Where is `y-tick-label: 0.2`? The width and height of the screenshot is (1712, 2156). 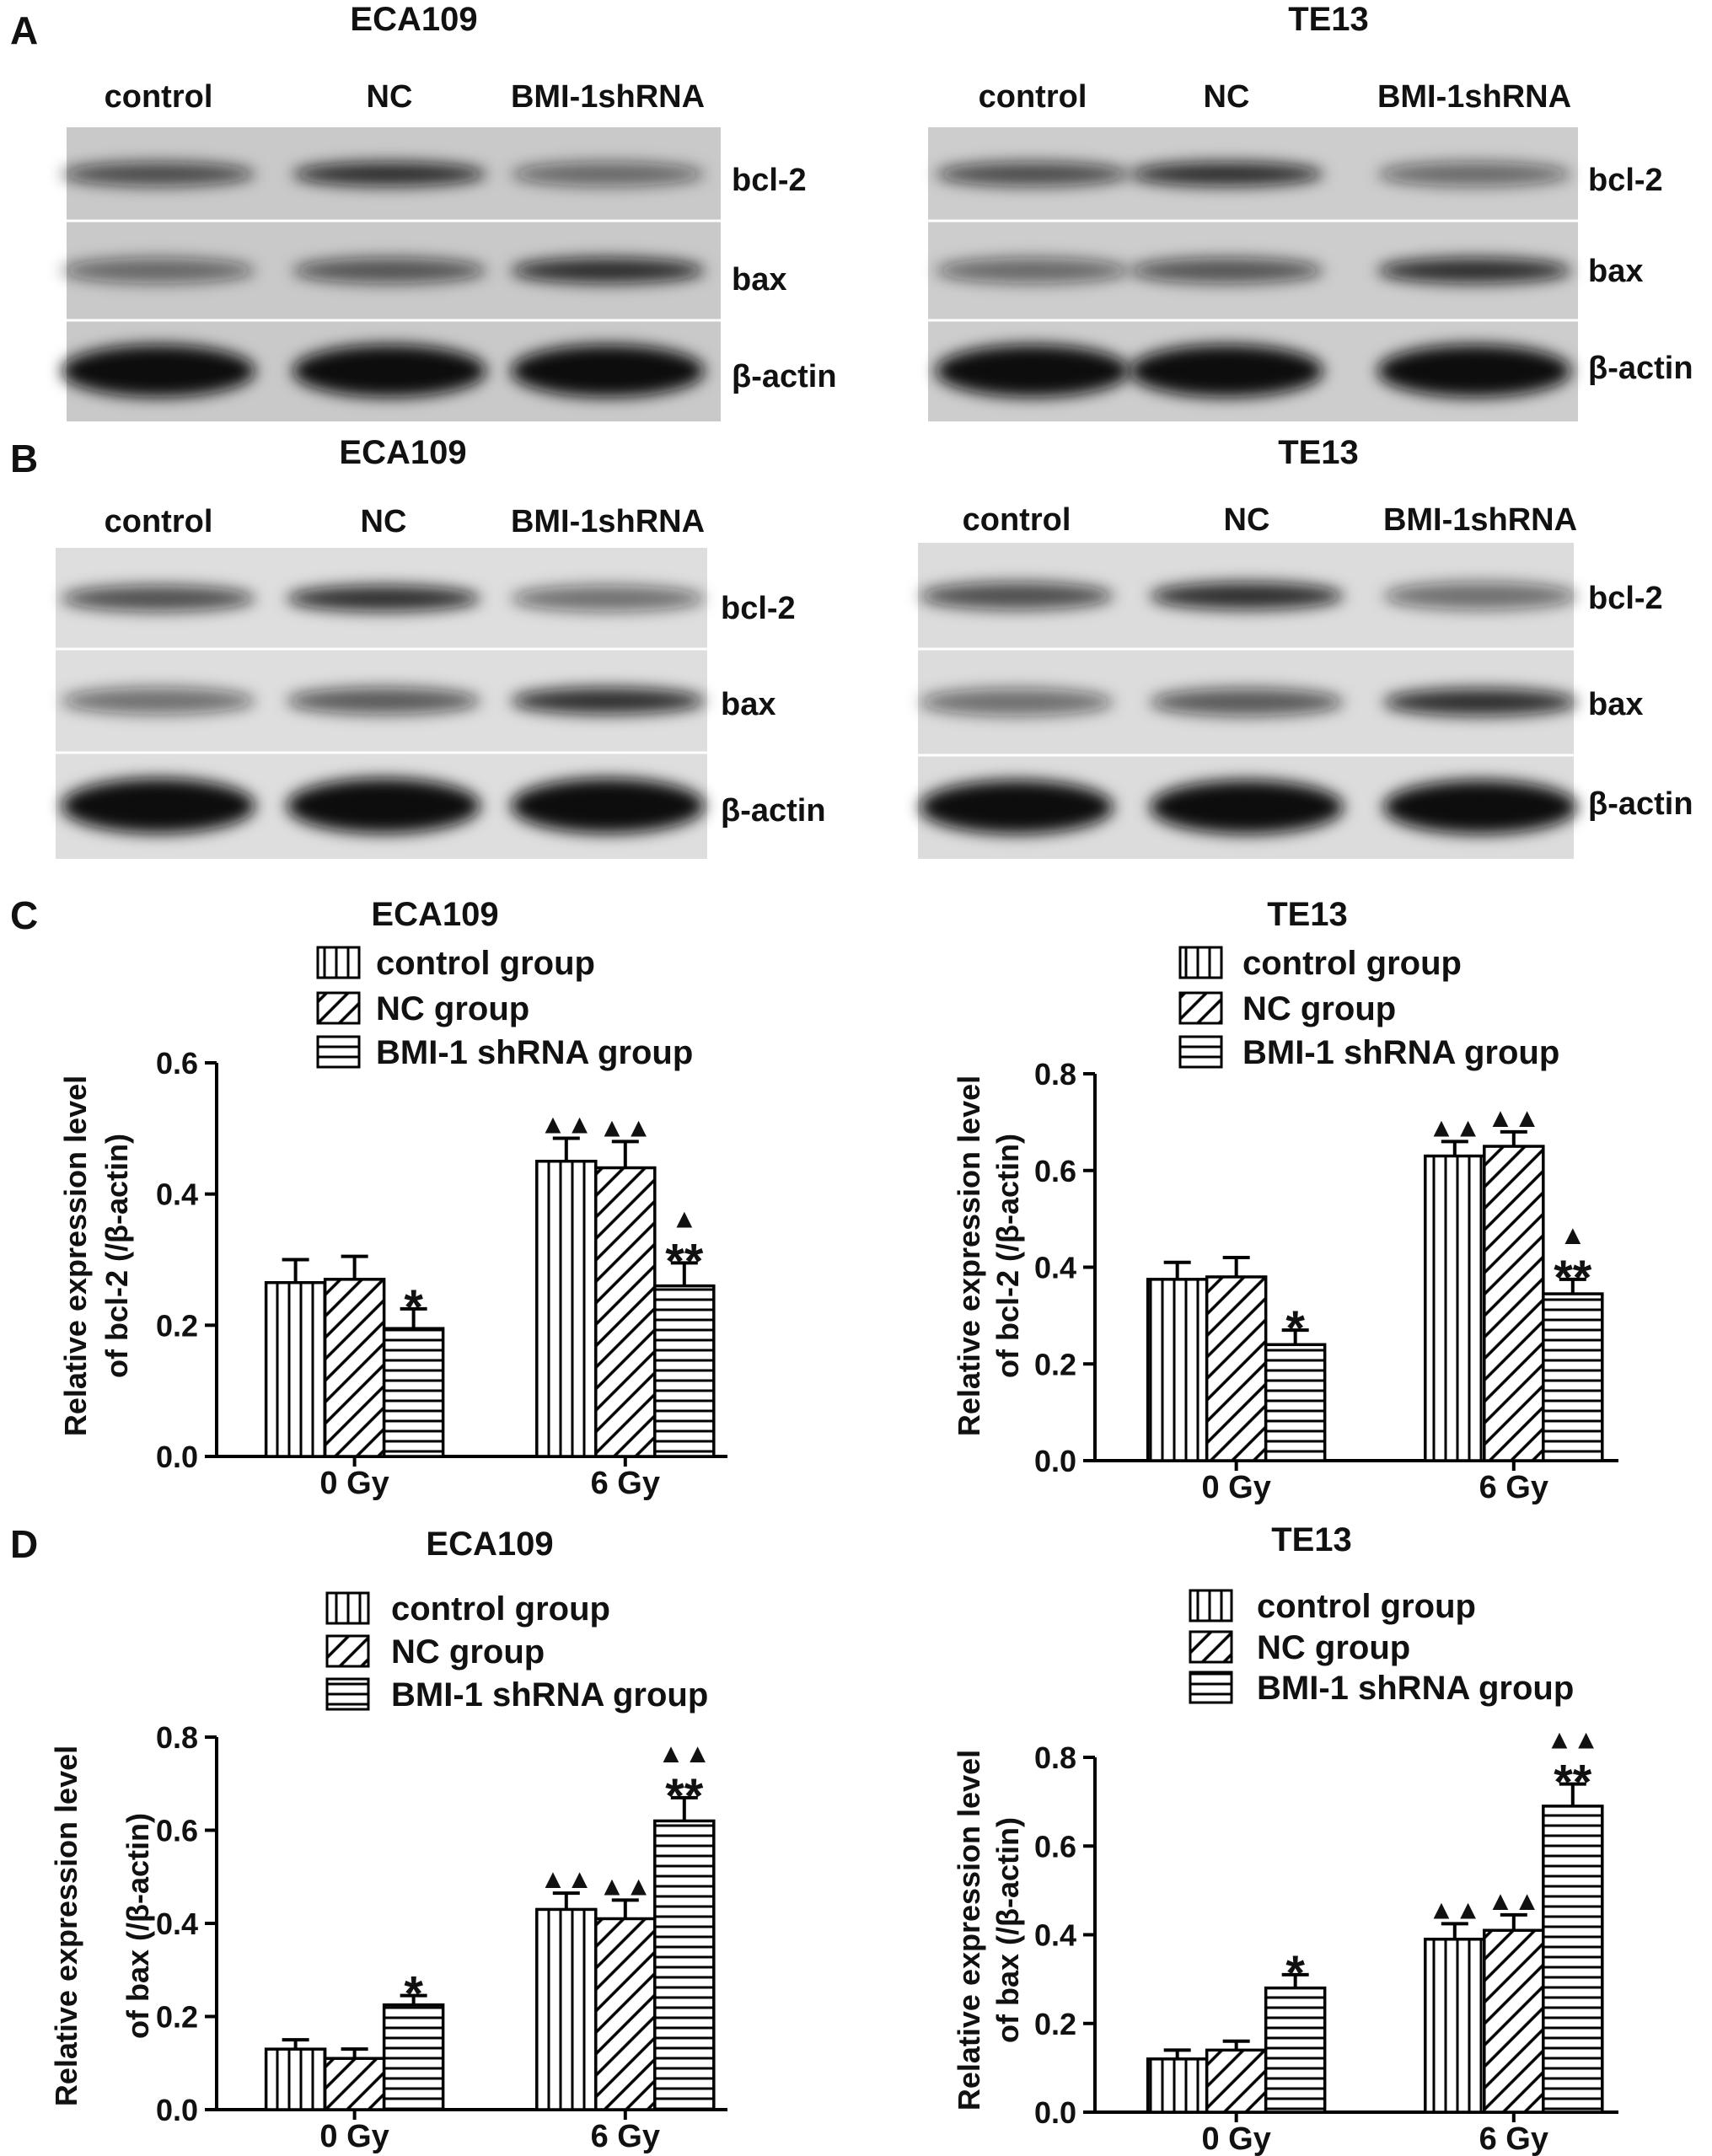
y-tick-label: 0.2 is located at coordinates (1055, 1364).